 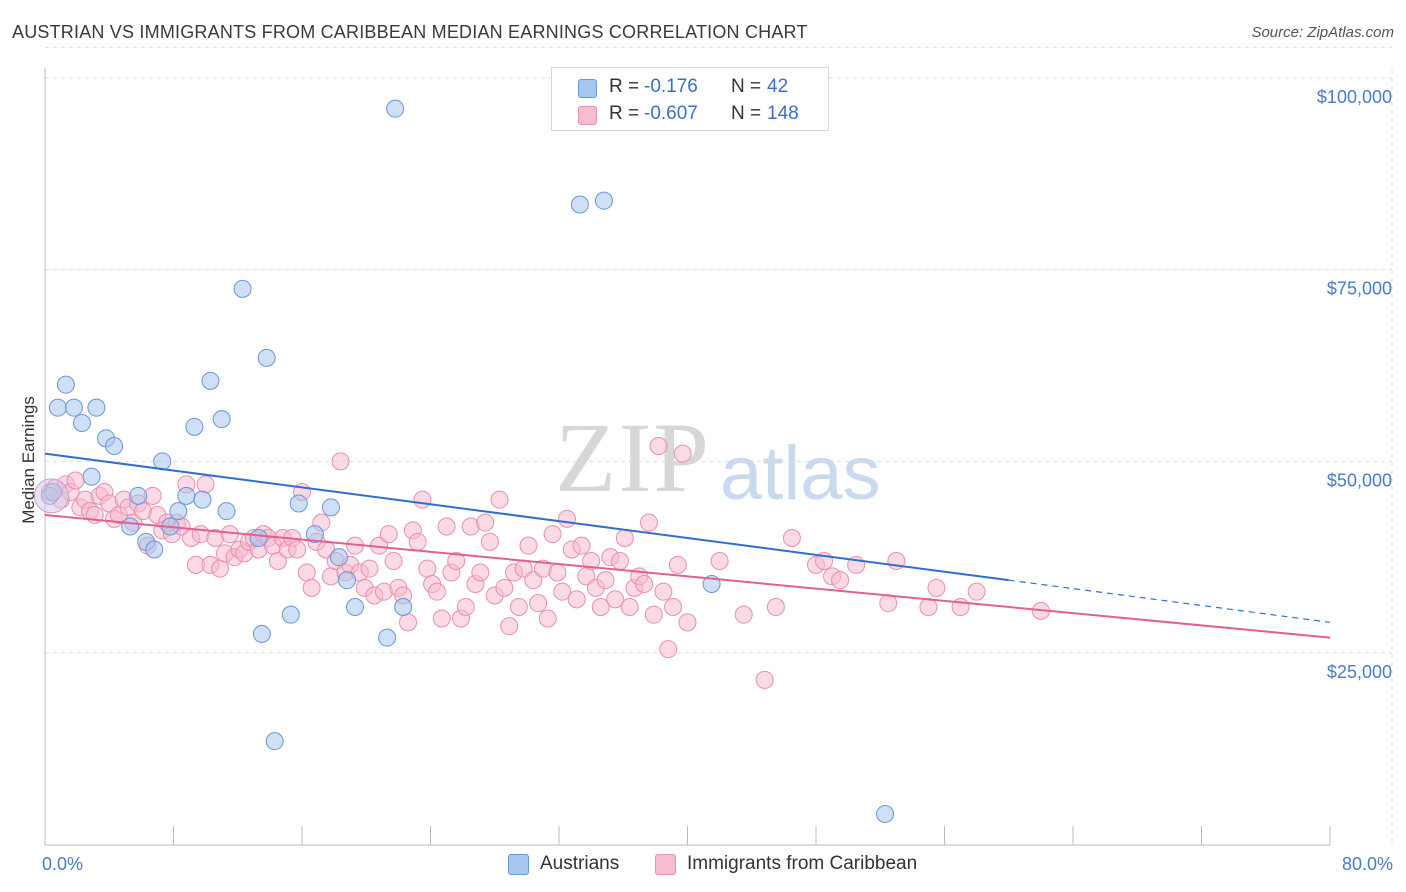 What do you see at coordinates (800, 473) in the screenshot?
I see `watermark-atlas: atlas` at bounding box center [800, 473].